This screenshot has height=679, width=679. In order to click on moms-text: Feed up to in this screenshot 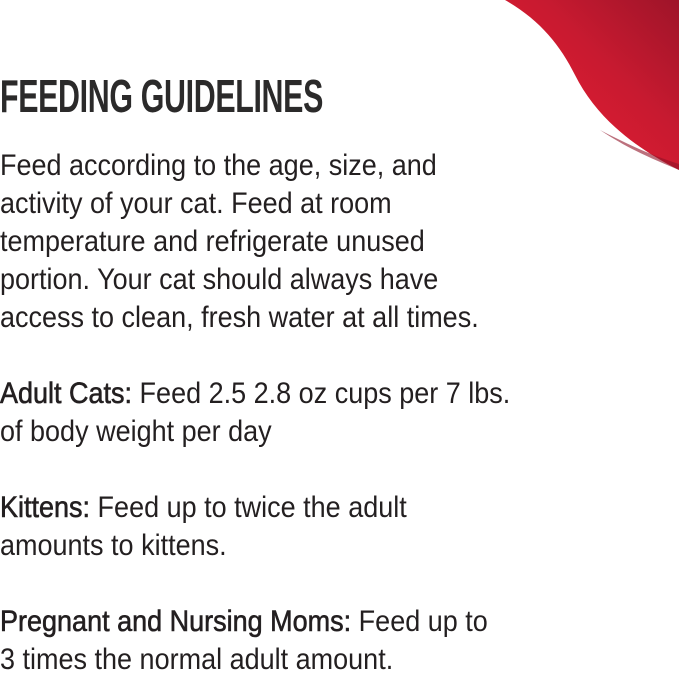, I will do `click(419, 621)`.